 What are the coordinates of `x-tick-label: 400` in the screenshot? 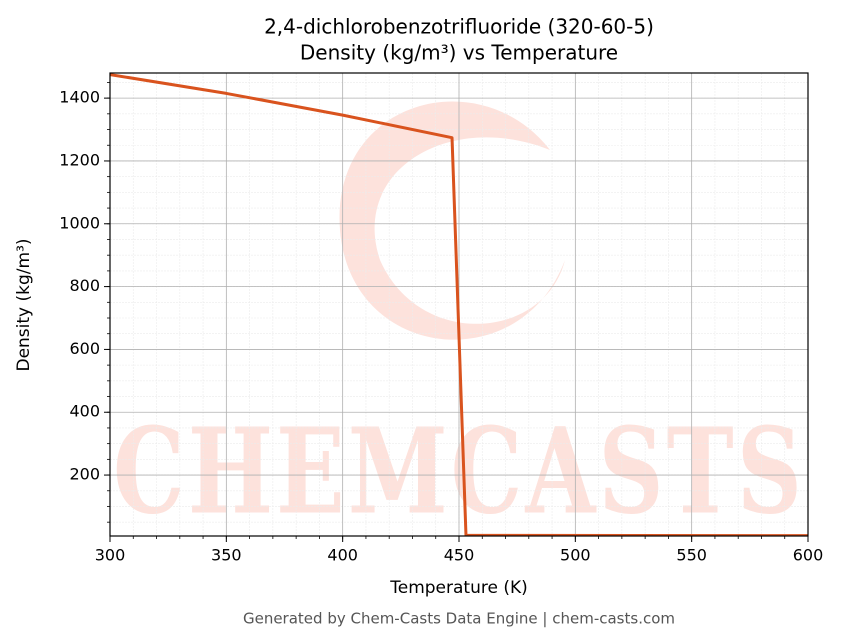 It's located at (342, 555).